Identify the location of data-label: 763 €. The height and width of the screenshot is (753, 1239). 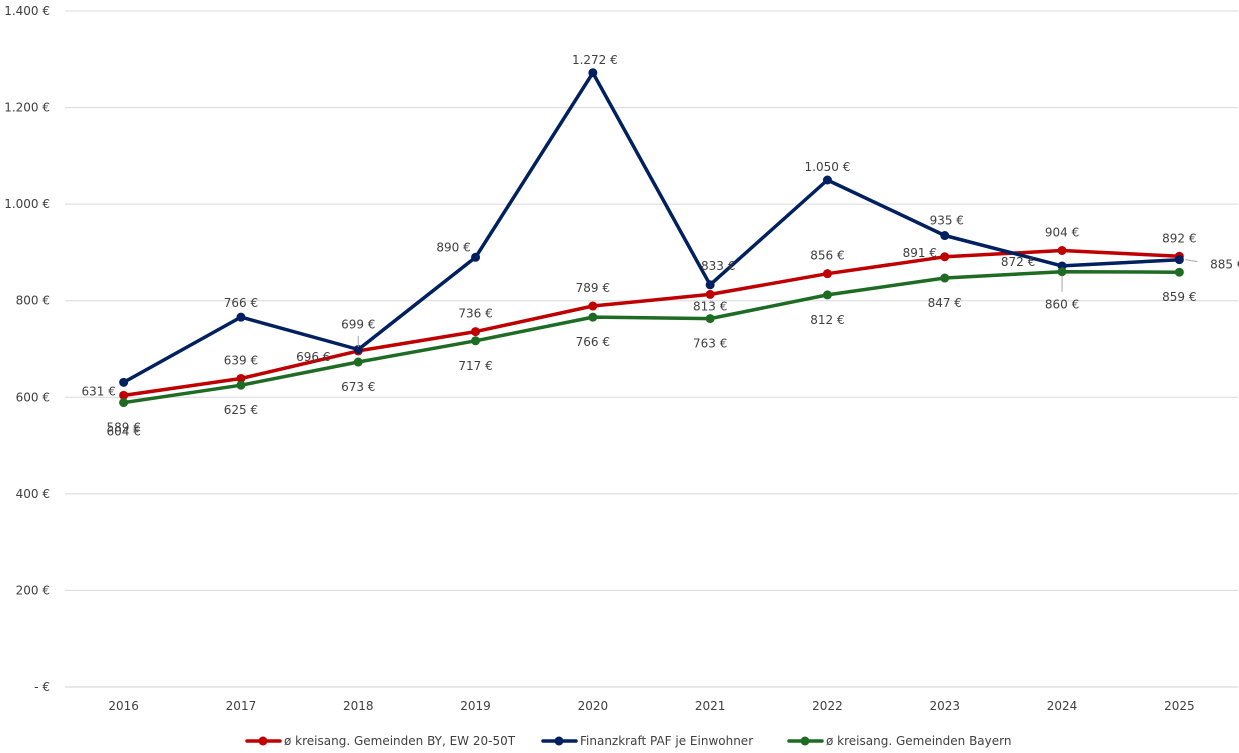
(710, 344).